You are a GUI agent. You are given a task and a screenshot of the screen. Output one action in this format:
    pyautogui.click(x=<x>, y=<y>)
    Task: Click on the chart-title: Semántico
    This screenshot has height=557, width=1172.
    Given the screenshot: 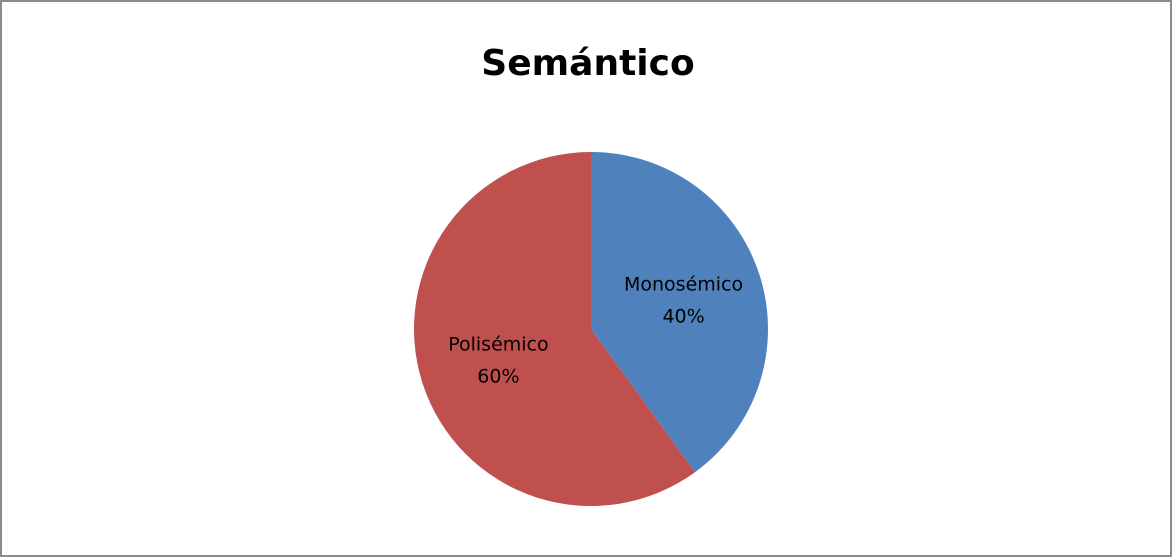 What is the action you would take?
    pyautogui.click(x=587, y=63)
    